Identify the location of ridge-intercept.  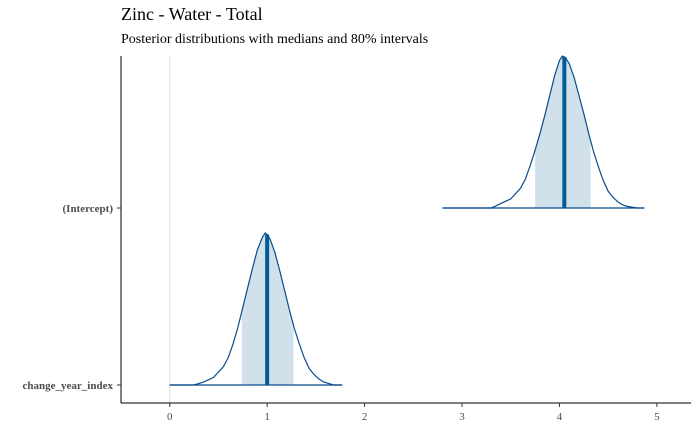
(543, 132).